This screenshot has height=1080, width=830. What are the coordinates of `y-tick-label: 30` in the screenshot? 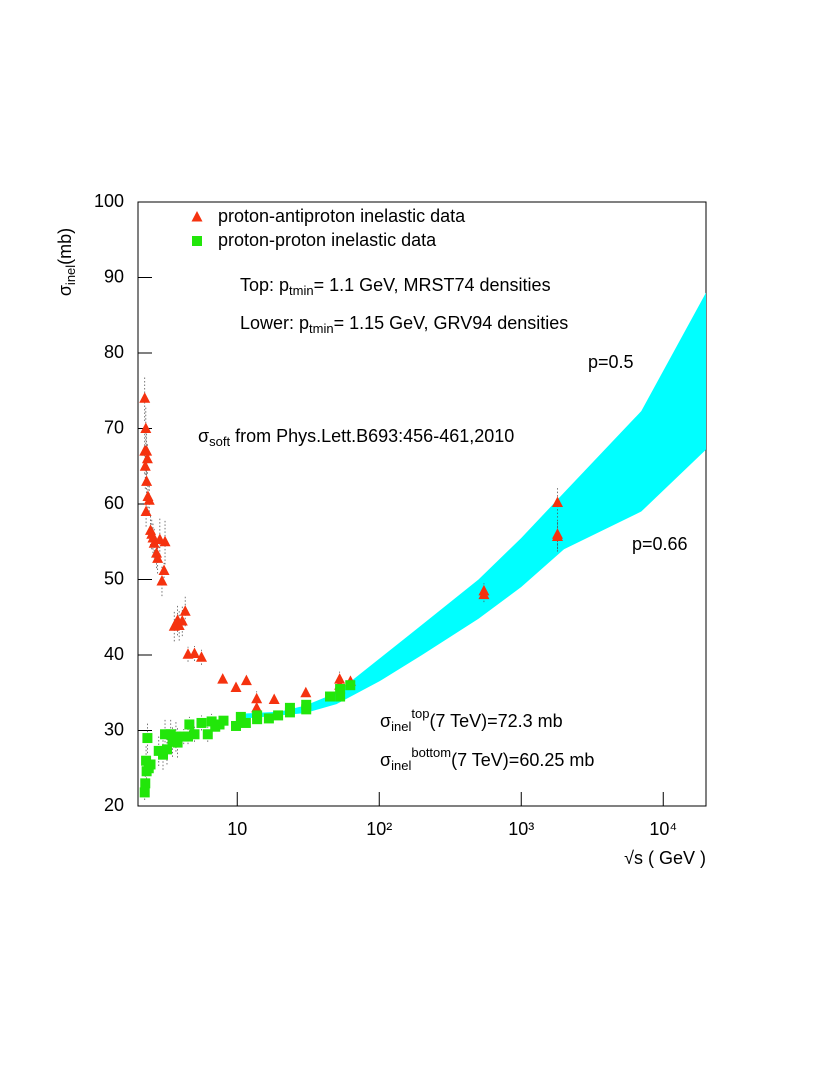 It's located at (114, 729).